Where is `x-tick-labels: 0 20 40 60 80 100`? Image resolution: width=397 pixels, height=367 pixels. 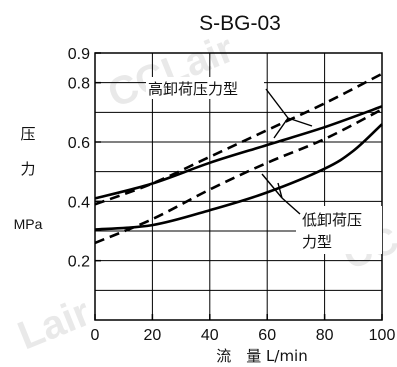
x-tick-labels: 0 20 40 60 80 100 is located at coordinates (243, 335).